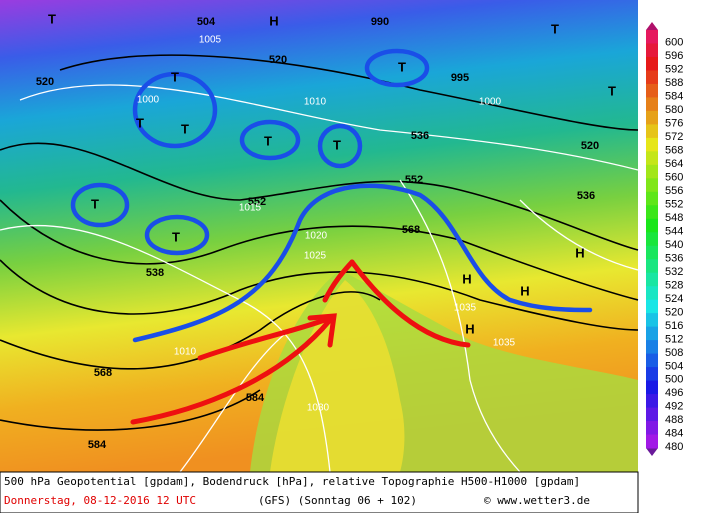 This screenshot has height=518, width=704. I want to click on colorbar-tick-label: 548, so click(674, 218).